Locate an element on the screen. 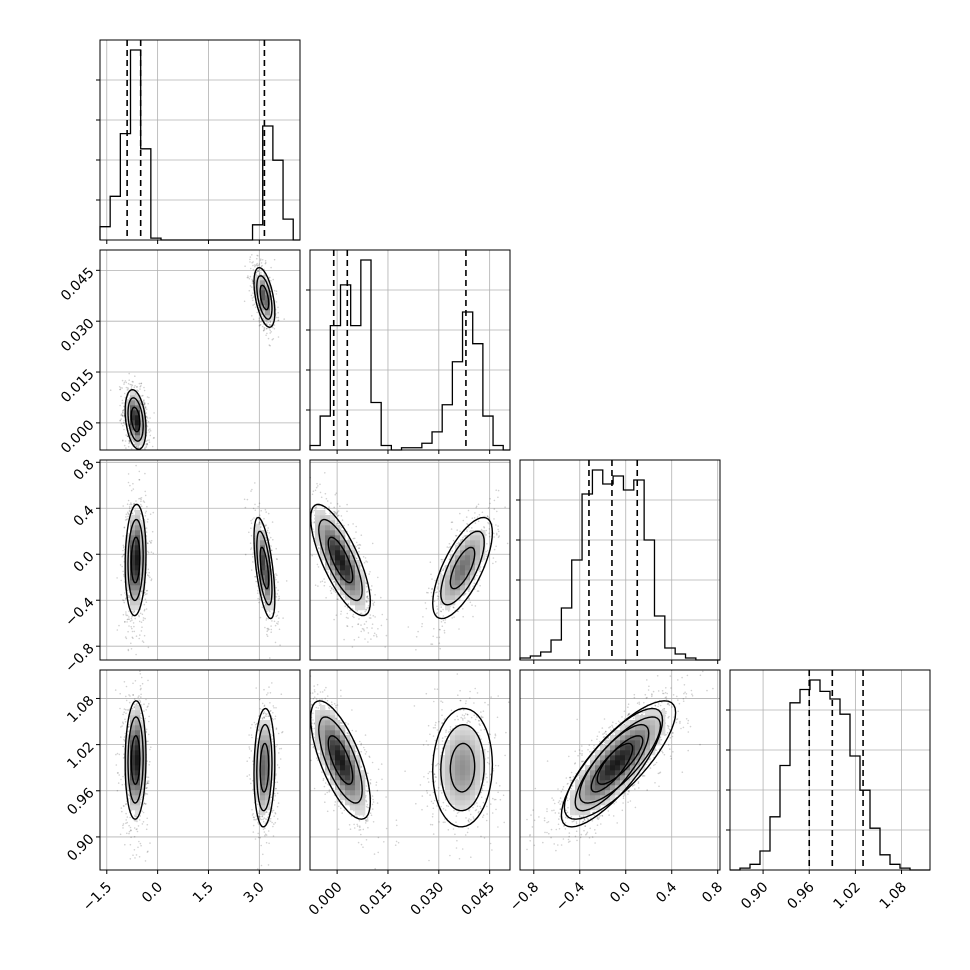  y-tick-label: 0.045 is located at coordinates (78, 285).